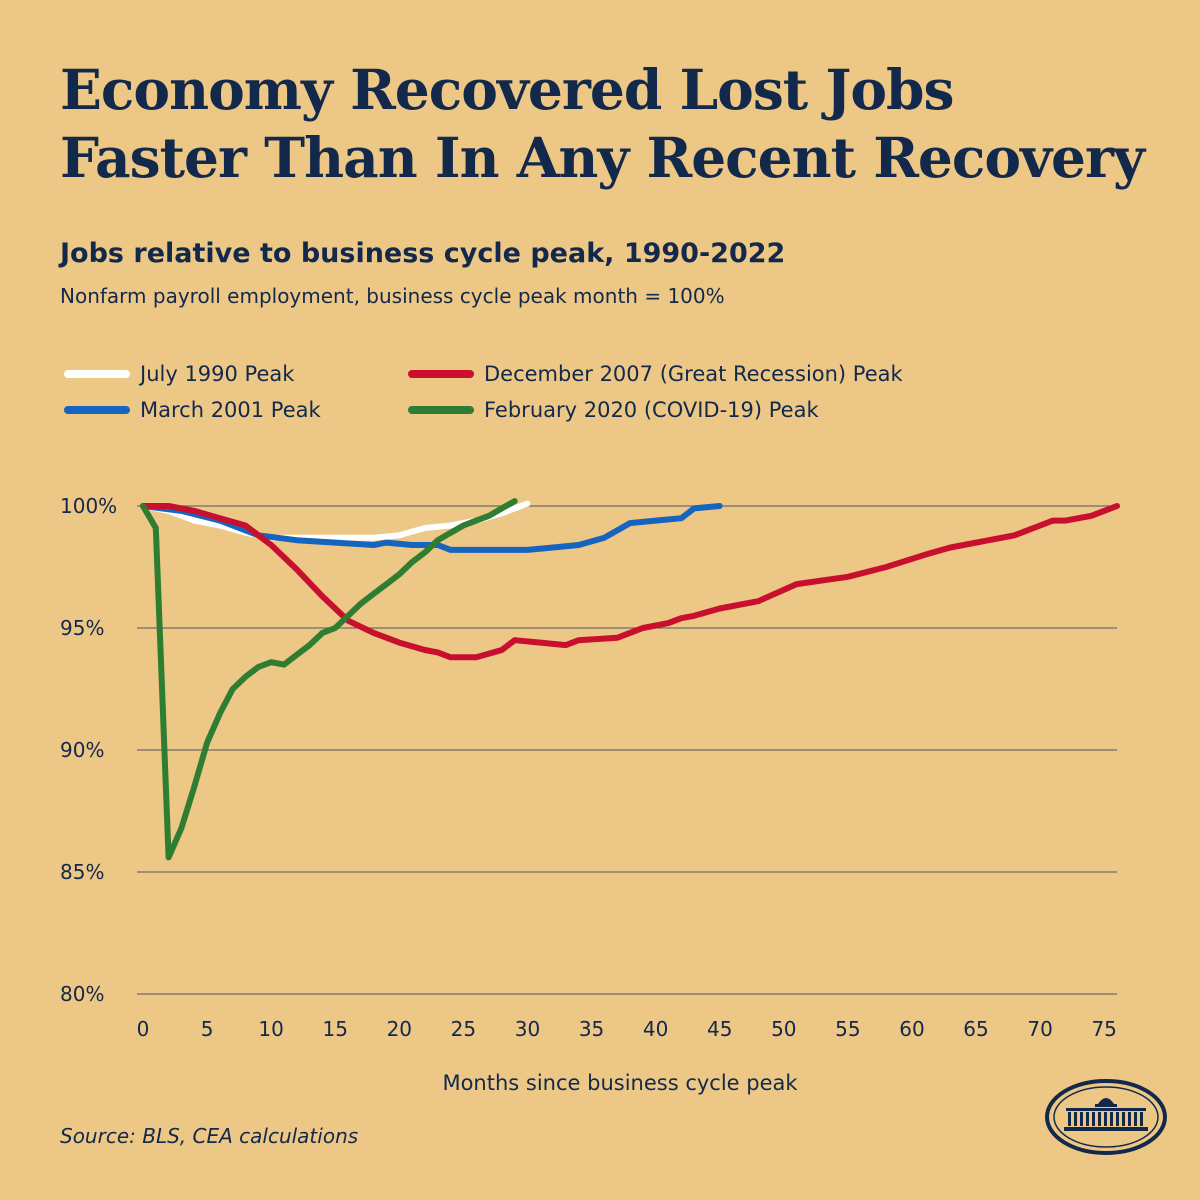 The height and width of the screenshot is (1200, 1200). Describe the element at coordinates (975, 1029) in the screenshot. I see `x-tick-label-65: 65` at that location.